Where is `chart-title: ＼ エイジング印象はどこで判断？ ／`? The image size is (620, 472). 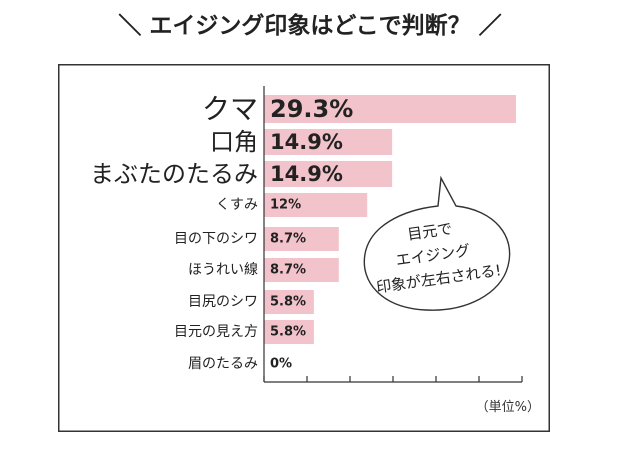
chart-title: ＼ エイジング印象はどこで判断？ ／ is located at coordinates (310, 26).